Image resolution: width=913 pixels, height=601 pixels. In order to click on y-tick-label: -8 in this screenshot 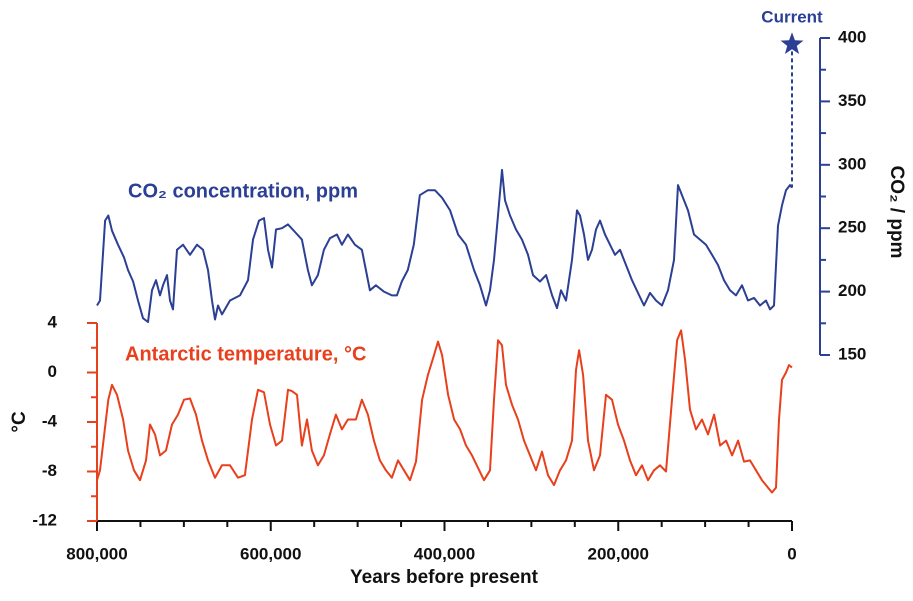, I will do `click(49, 470)`.